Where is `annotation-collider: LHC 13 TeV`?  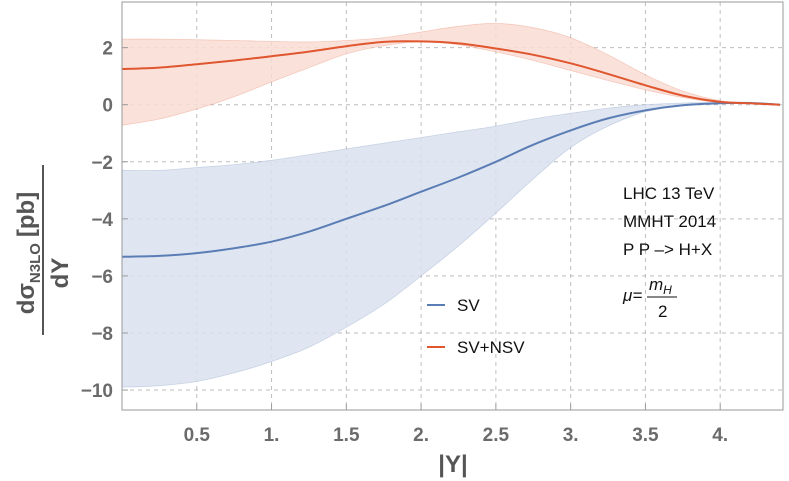 annotation-collider: LHC 13 TeV is located at coordinates (669, 193).